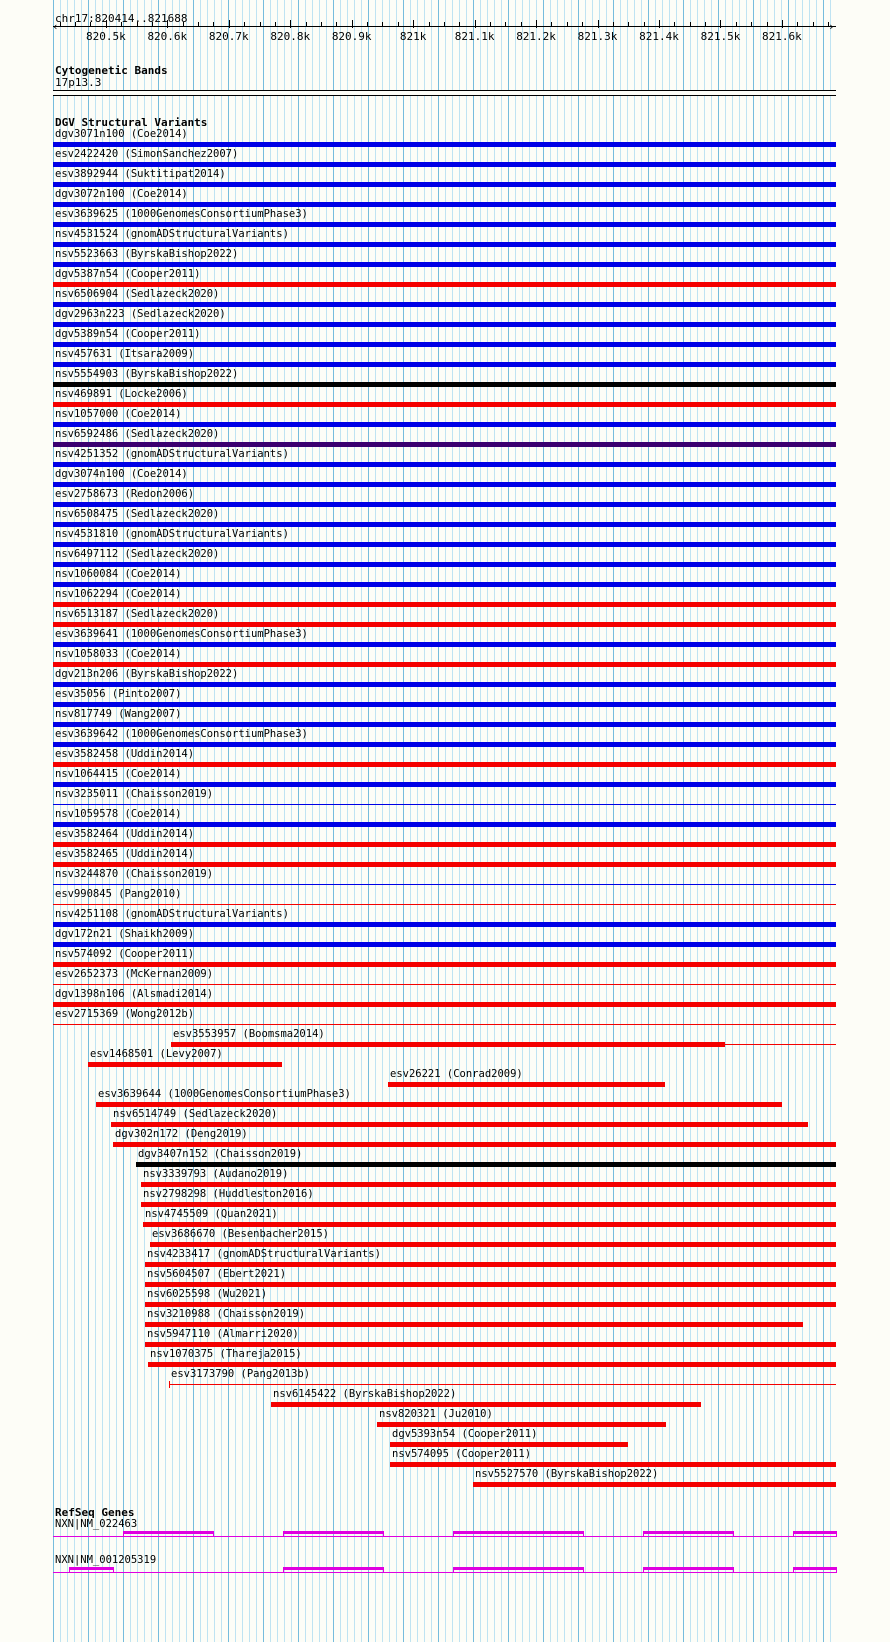 The image size is (890, 1642). Describe the element at coordinates (445, 218) in the screenshot. I see `dgv-variant-row: esv3639625 (1000GenomesConsortiumPhase3)` at that location.